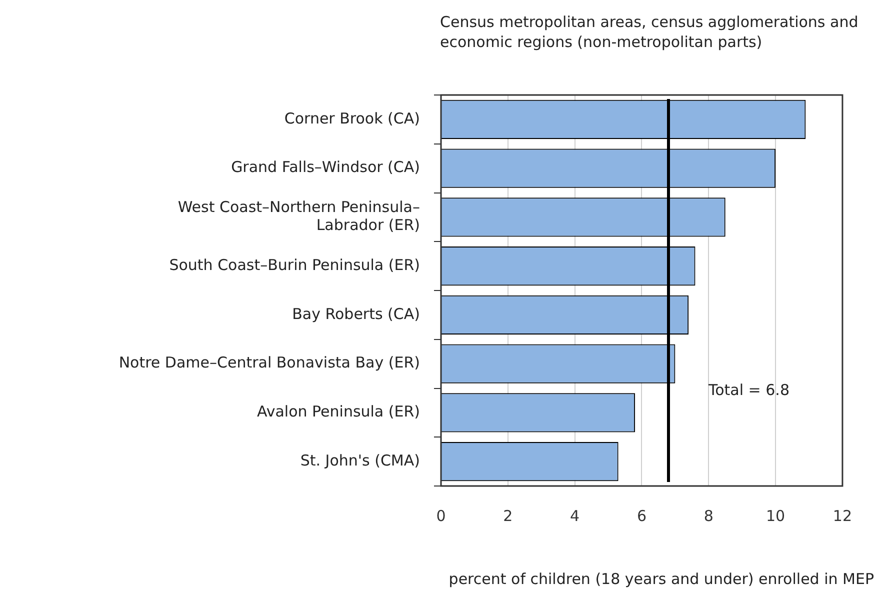  What do you see at coordinates (641, 515) in the screenshot?
I see `x-tick-label: 6` at bounding box center [641, 515].